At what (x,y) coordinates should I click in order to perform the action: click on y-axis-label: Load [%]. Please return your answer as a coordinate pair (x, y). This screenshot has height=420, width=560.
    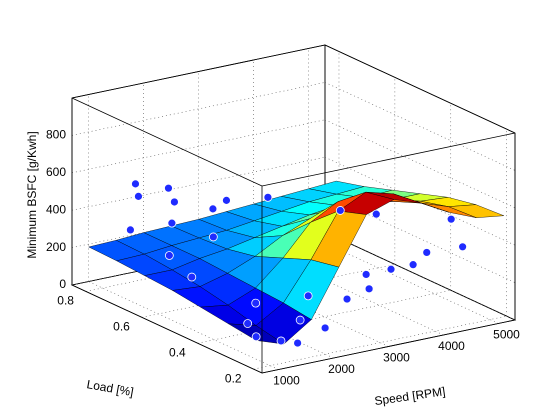
    Looking at the image, I should click on (110, 388).